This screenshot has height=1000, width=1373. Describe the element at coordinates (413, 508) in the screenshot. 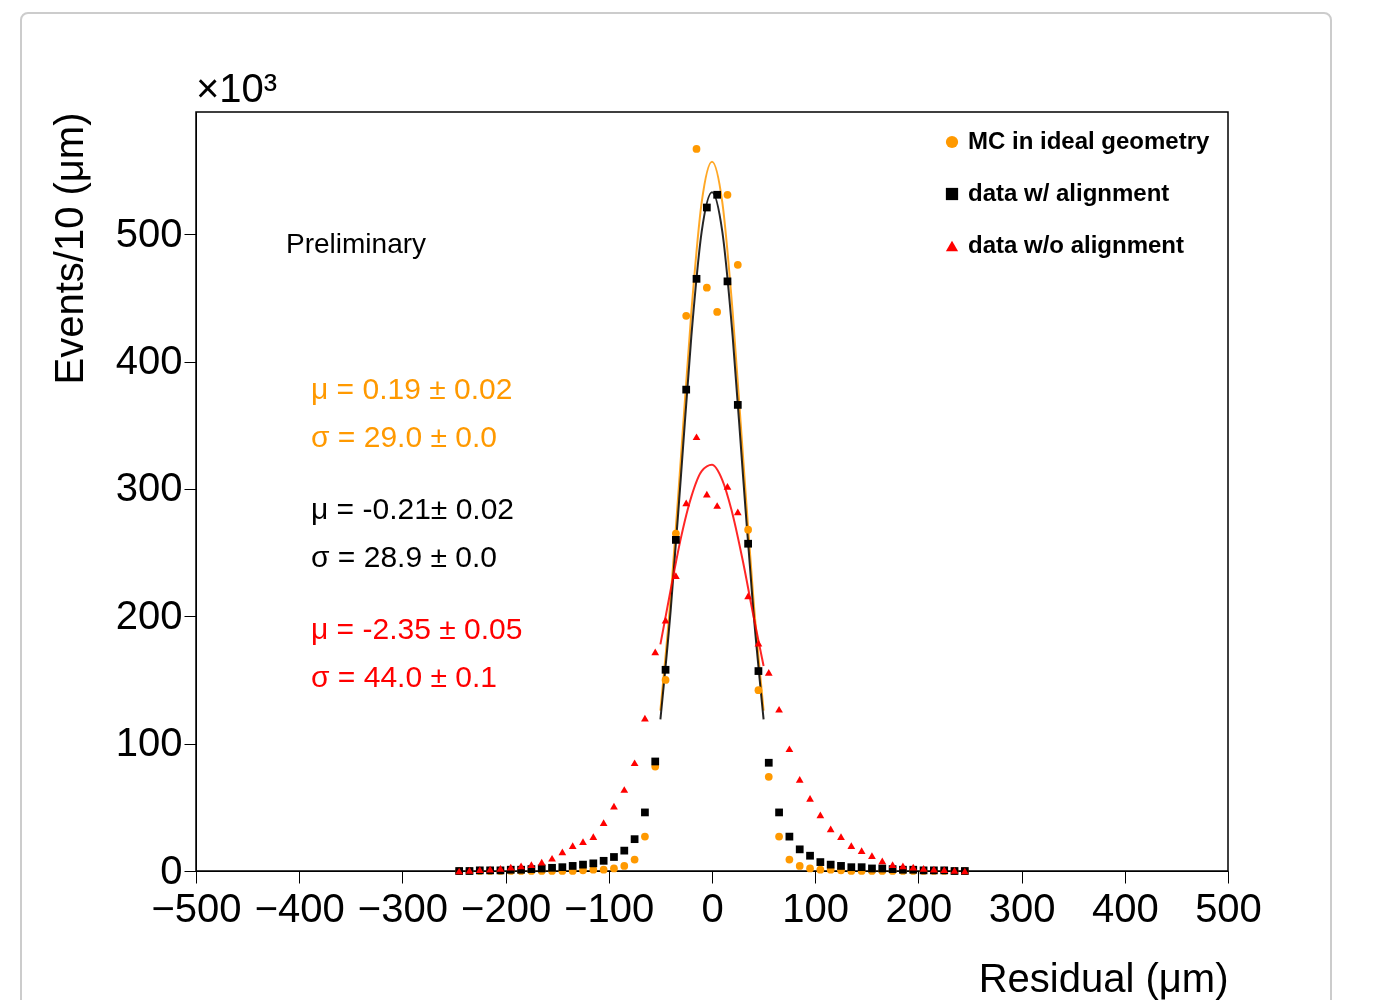

I see `annotation: μ = -0.21± 0.02` at that location.